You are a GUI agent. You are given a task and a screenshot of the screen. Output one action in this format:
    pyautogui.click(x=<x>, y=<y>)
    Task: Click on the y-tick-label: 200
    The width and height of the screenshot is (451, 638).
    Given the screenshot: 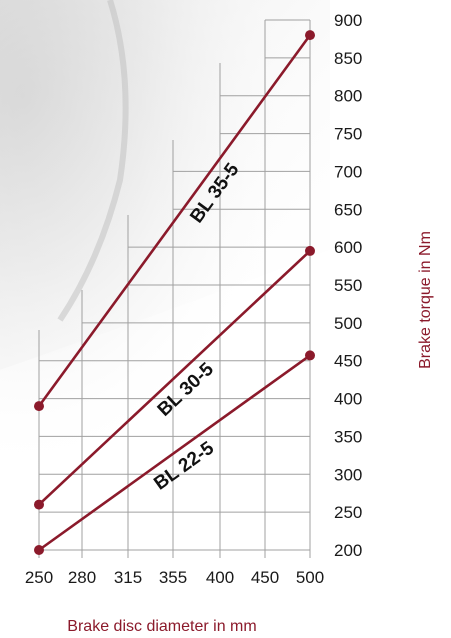 What is the action you would take?
    pyautogui.click(x=348, y=550)
    